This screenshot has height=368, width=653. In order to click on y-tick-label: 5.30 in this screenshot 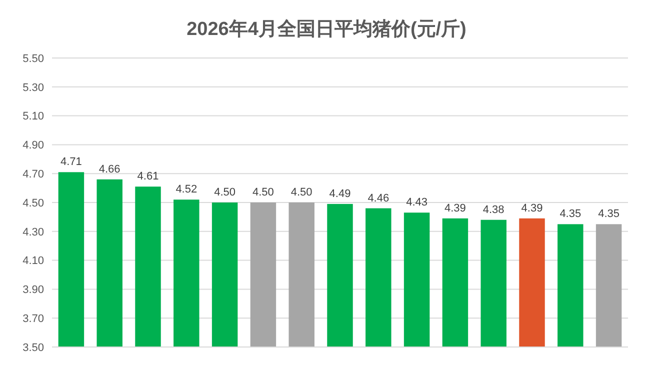, I will do `click(33, 88)`.